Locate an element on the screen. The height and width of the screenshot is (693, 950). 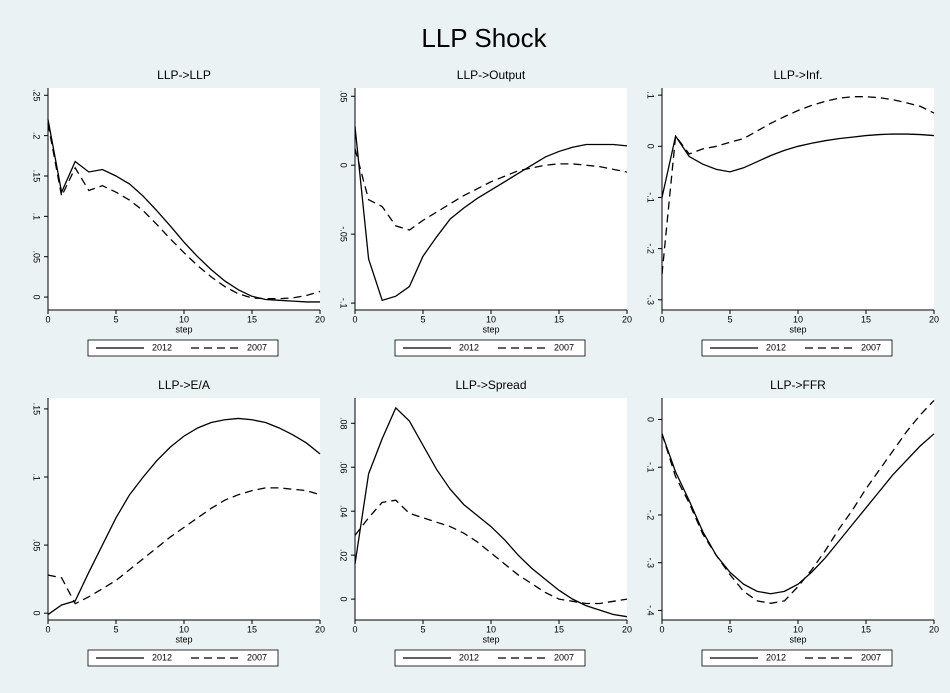
panel-title: LLP->FFR is located at coordinates (798, 385).